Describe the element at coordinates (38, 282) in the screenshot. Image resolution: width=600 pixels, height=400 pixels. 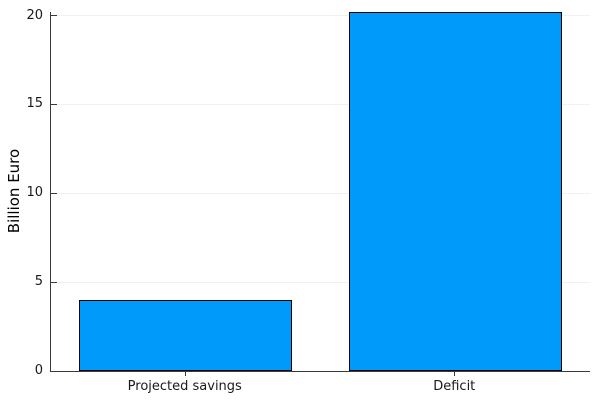
I see `y-tick-label: 5` at that location.